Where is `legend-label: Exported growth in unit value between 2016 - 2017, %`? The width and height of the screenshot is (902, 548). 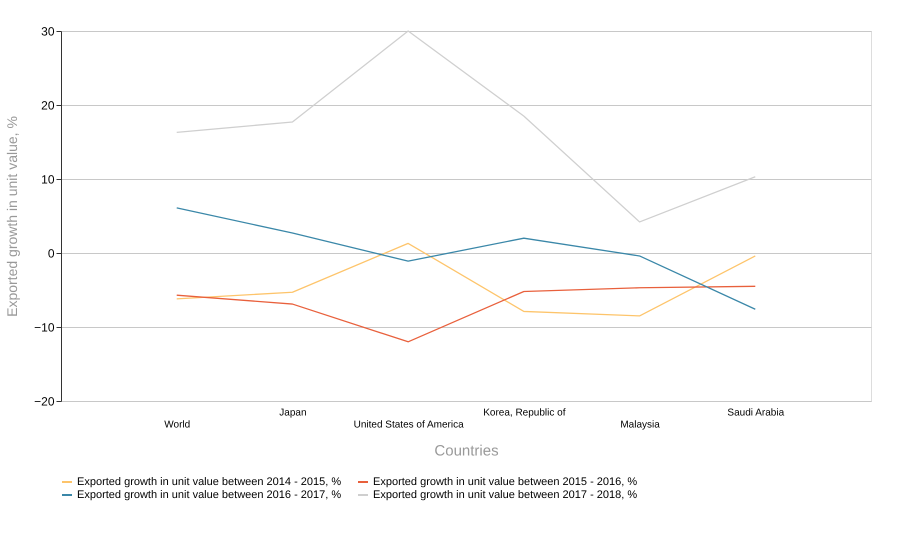
legend-label: Exported growth in unit value between 2016 - 2017, % is located at coordinates (209, 495).